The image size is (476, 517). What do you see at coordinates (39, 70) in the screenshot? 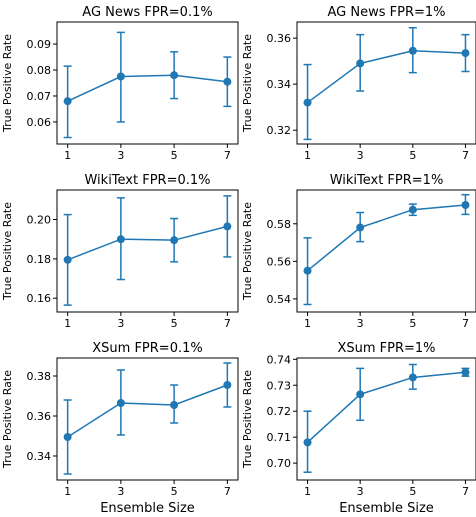
I see `y-tick-label: 0.08` at bounding box center [39, 70].